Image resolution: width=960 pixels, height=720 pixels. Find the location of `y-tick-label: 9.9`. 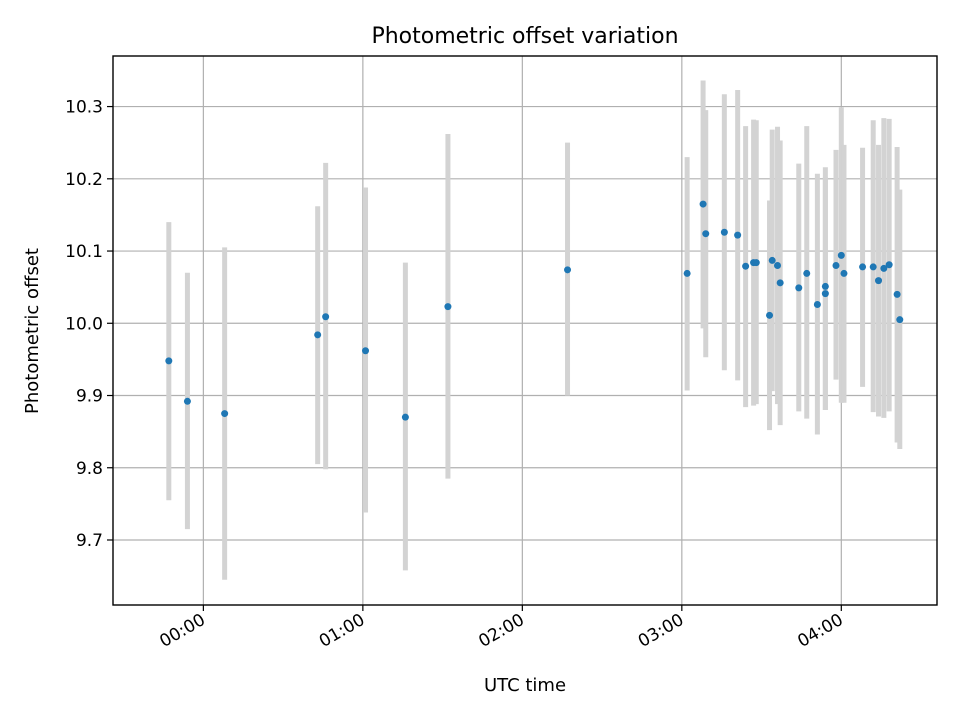

y-tick-label: 9.9 is located at coordinates (89, 397).